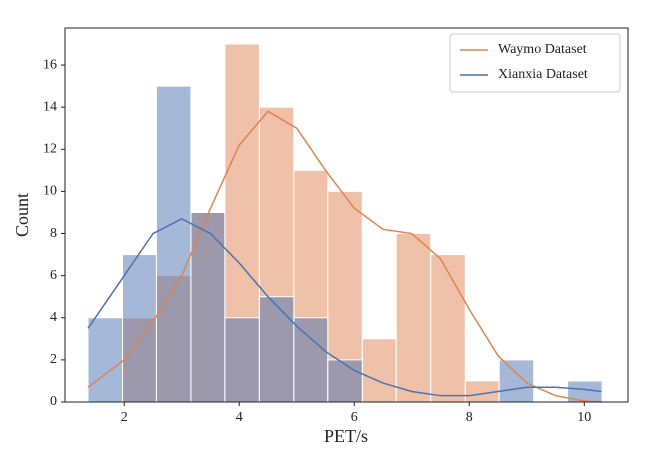  What do you see at coordinates (22, 215) in the screenshot?
I see `y-axis-label: Count` at bounding box center [22, 215].